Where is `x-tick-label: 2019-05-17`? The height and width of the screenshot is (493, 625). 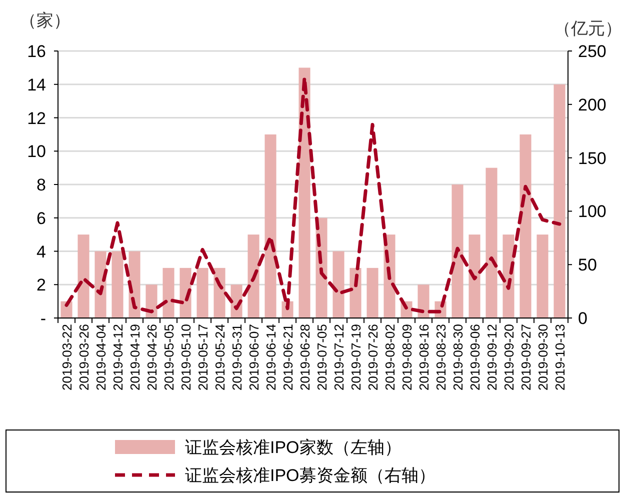 x-tick-label: 2019-05-17 is located at coordinates (203, 357).